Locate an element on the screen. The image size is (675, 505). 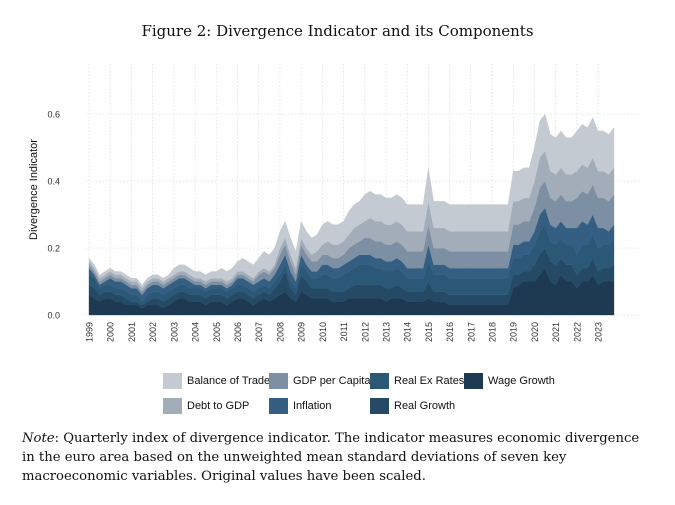
x-tick-label: 2017 is located at coordinates (471, 332).